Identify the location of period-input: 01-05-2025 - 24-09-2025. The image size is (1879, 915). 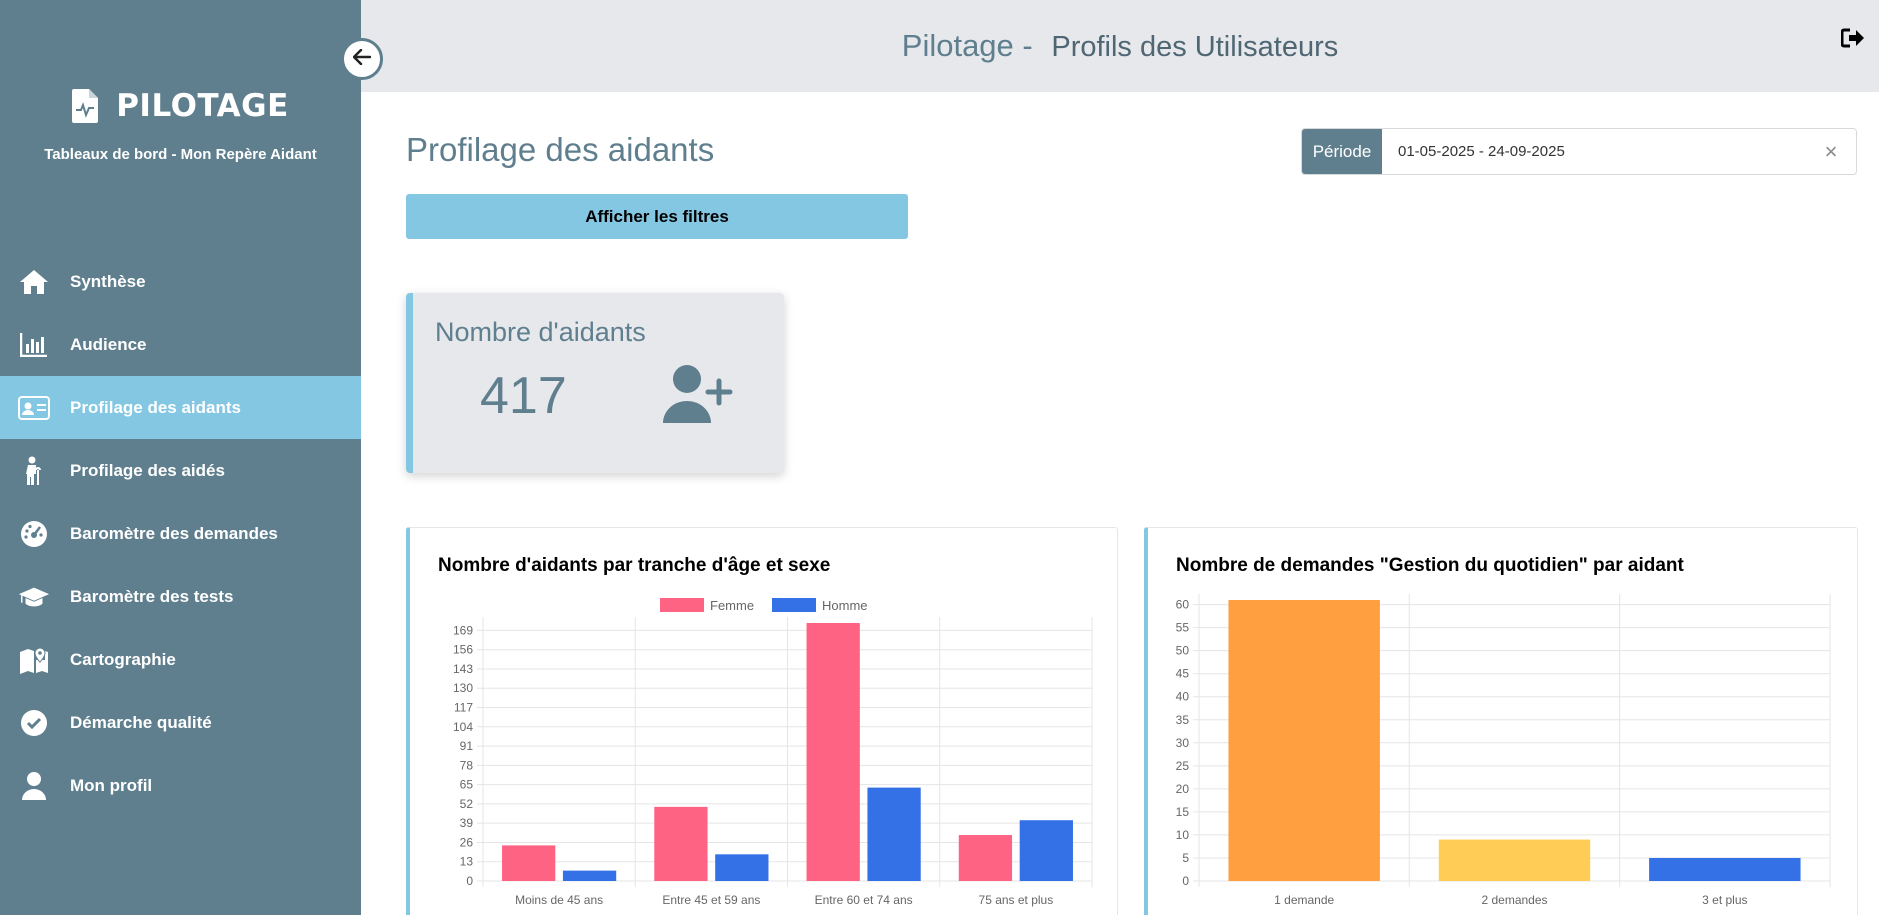
(1594, 151).